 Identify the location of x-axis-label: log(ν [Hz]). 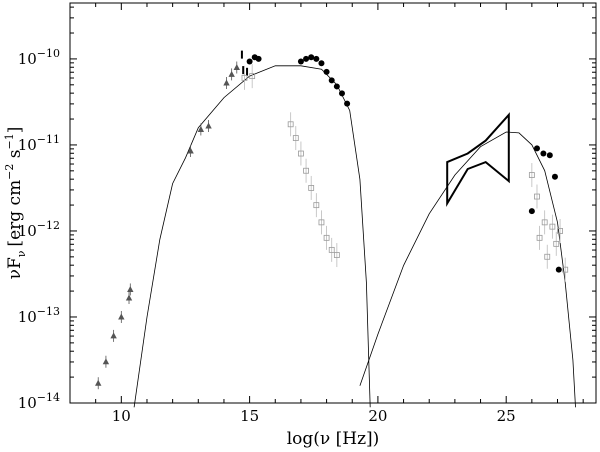
(333, 439).